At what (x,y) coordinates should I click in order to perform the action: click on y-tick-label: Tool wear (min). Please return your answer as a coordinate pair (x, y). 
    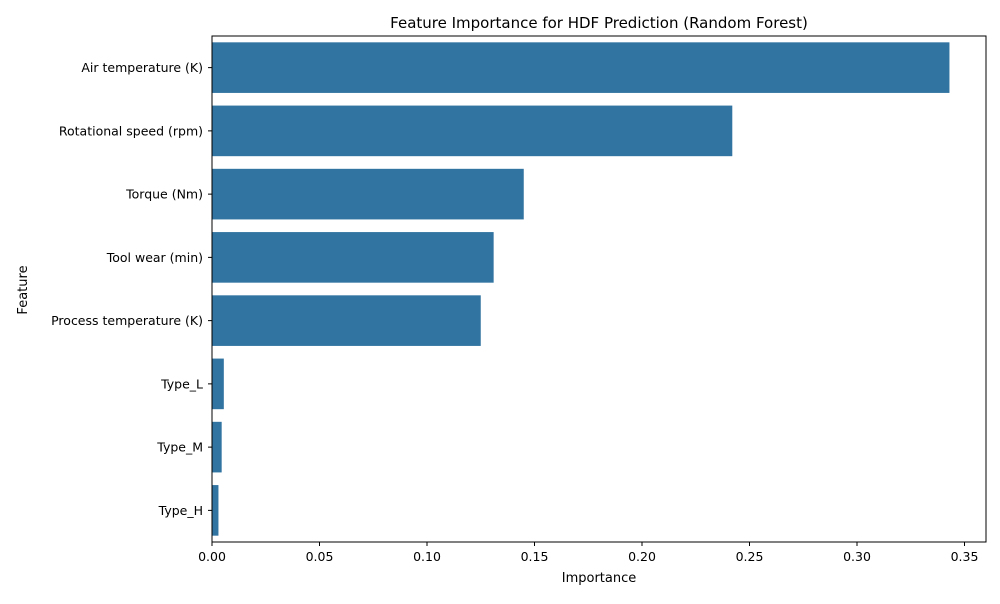
    Looking at the image, I should click on (154, 257).